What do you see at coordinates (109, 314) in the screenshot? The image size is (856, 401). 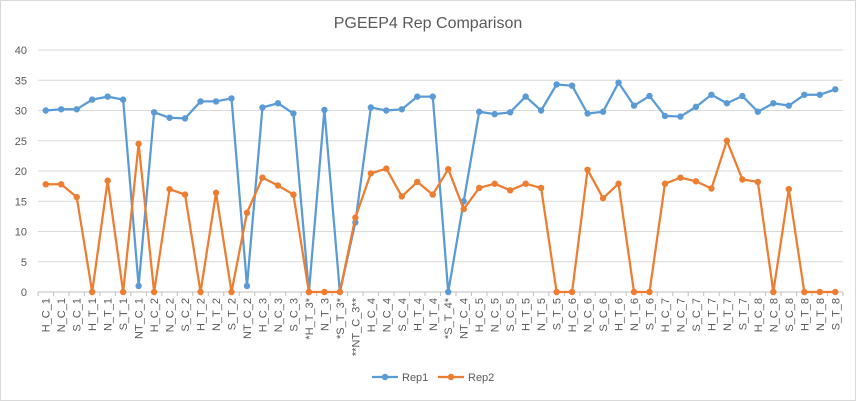 I see `x-tick-label: N_T_1` at bounding box center [109, 314].